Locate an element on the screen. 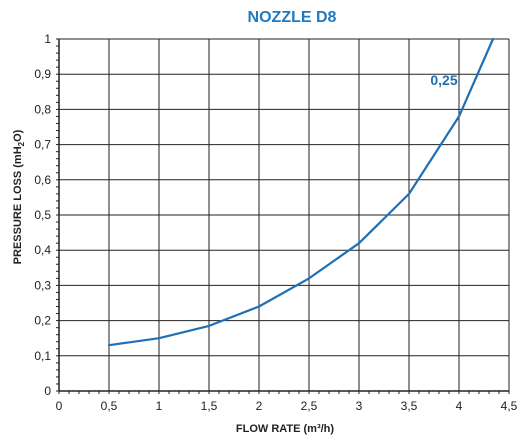 This screenshot has width=528, height=436. annotation-label: 0,25 is located at coordinates (443, 80).